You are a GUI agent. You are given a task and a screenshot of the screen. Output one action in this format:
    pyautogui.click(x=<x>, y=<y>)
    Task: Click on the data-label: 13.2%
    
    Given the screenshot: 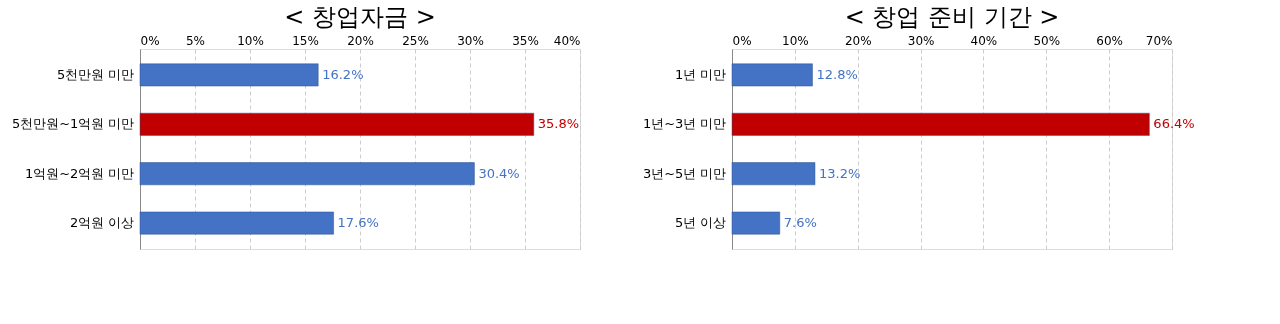 What is the action you would take?
    pyautogui.click(x=839, y=173)
    